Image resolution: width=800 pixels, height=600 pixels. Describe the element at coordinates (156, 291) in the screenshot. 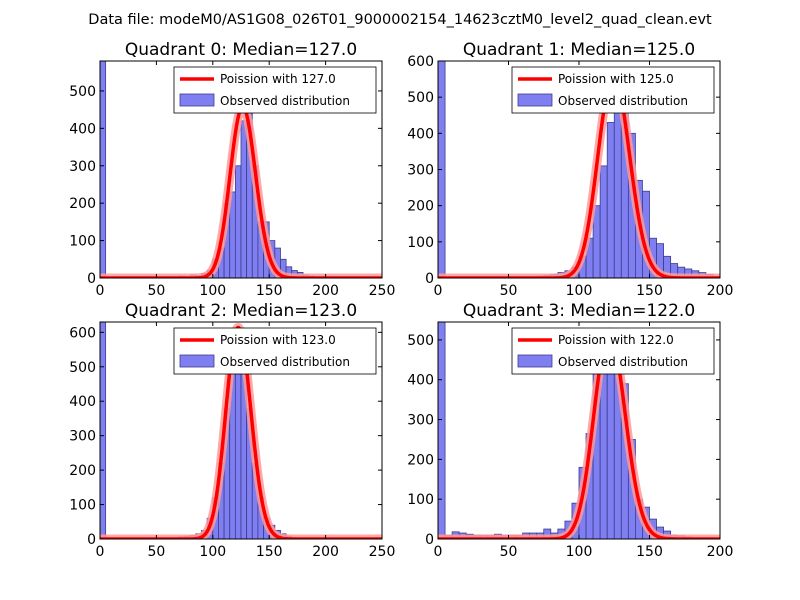

I see `quadrant-0-xtick-label: 50` at that location.